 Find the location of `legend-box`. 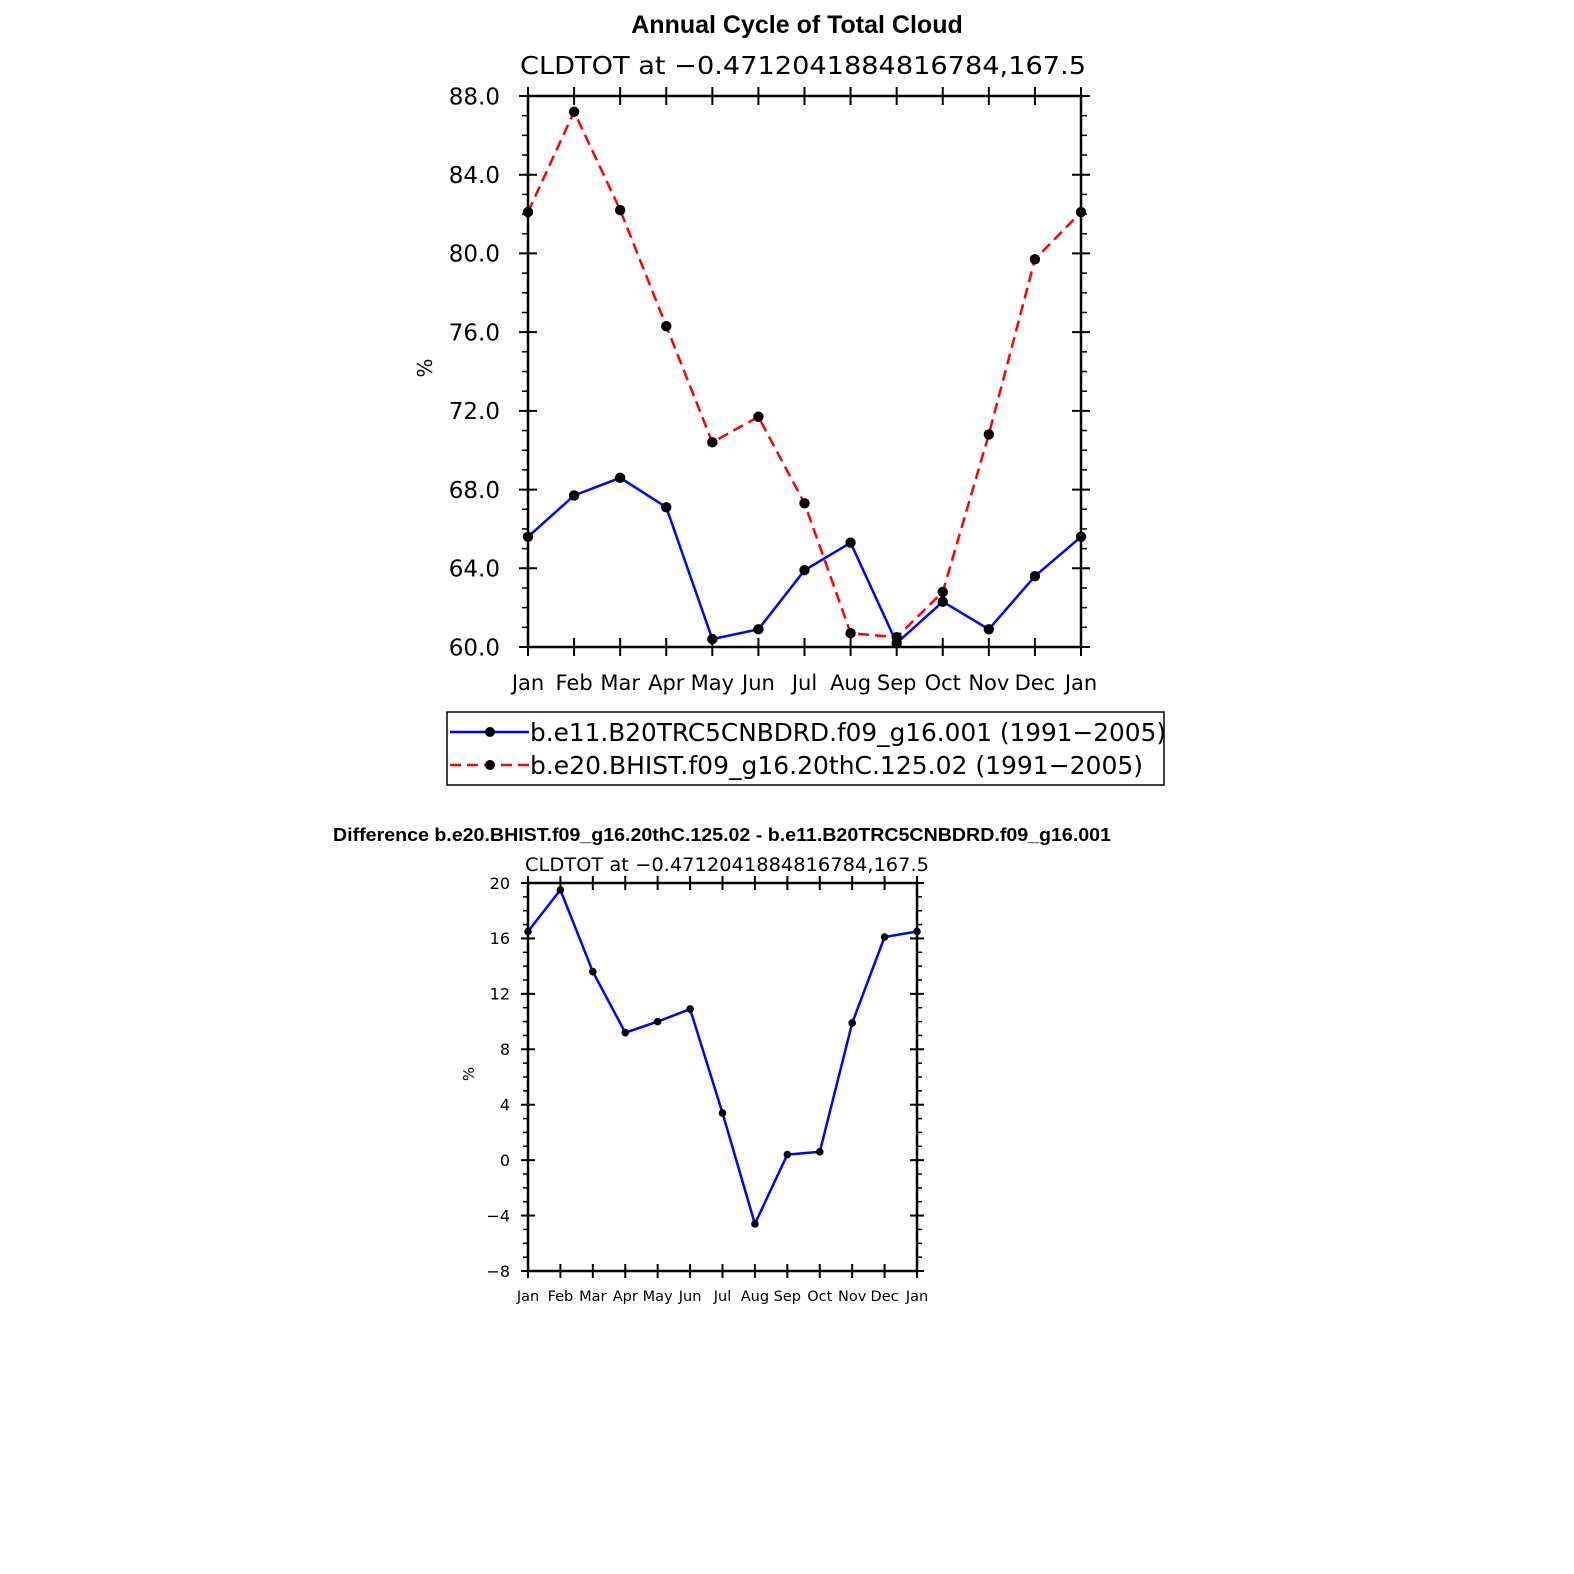

legend-box is located at coordinates (805, 748).